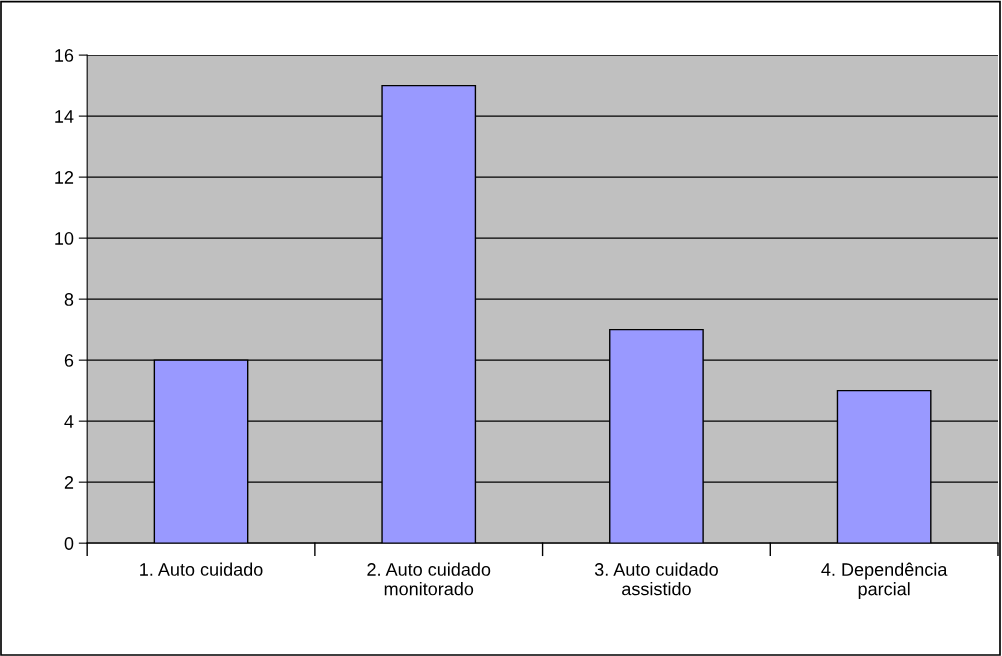  Describe the element at coordinates (64, 55) in the screenshot. I see `y-tick-label: 16` at that location.